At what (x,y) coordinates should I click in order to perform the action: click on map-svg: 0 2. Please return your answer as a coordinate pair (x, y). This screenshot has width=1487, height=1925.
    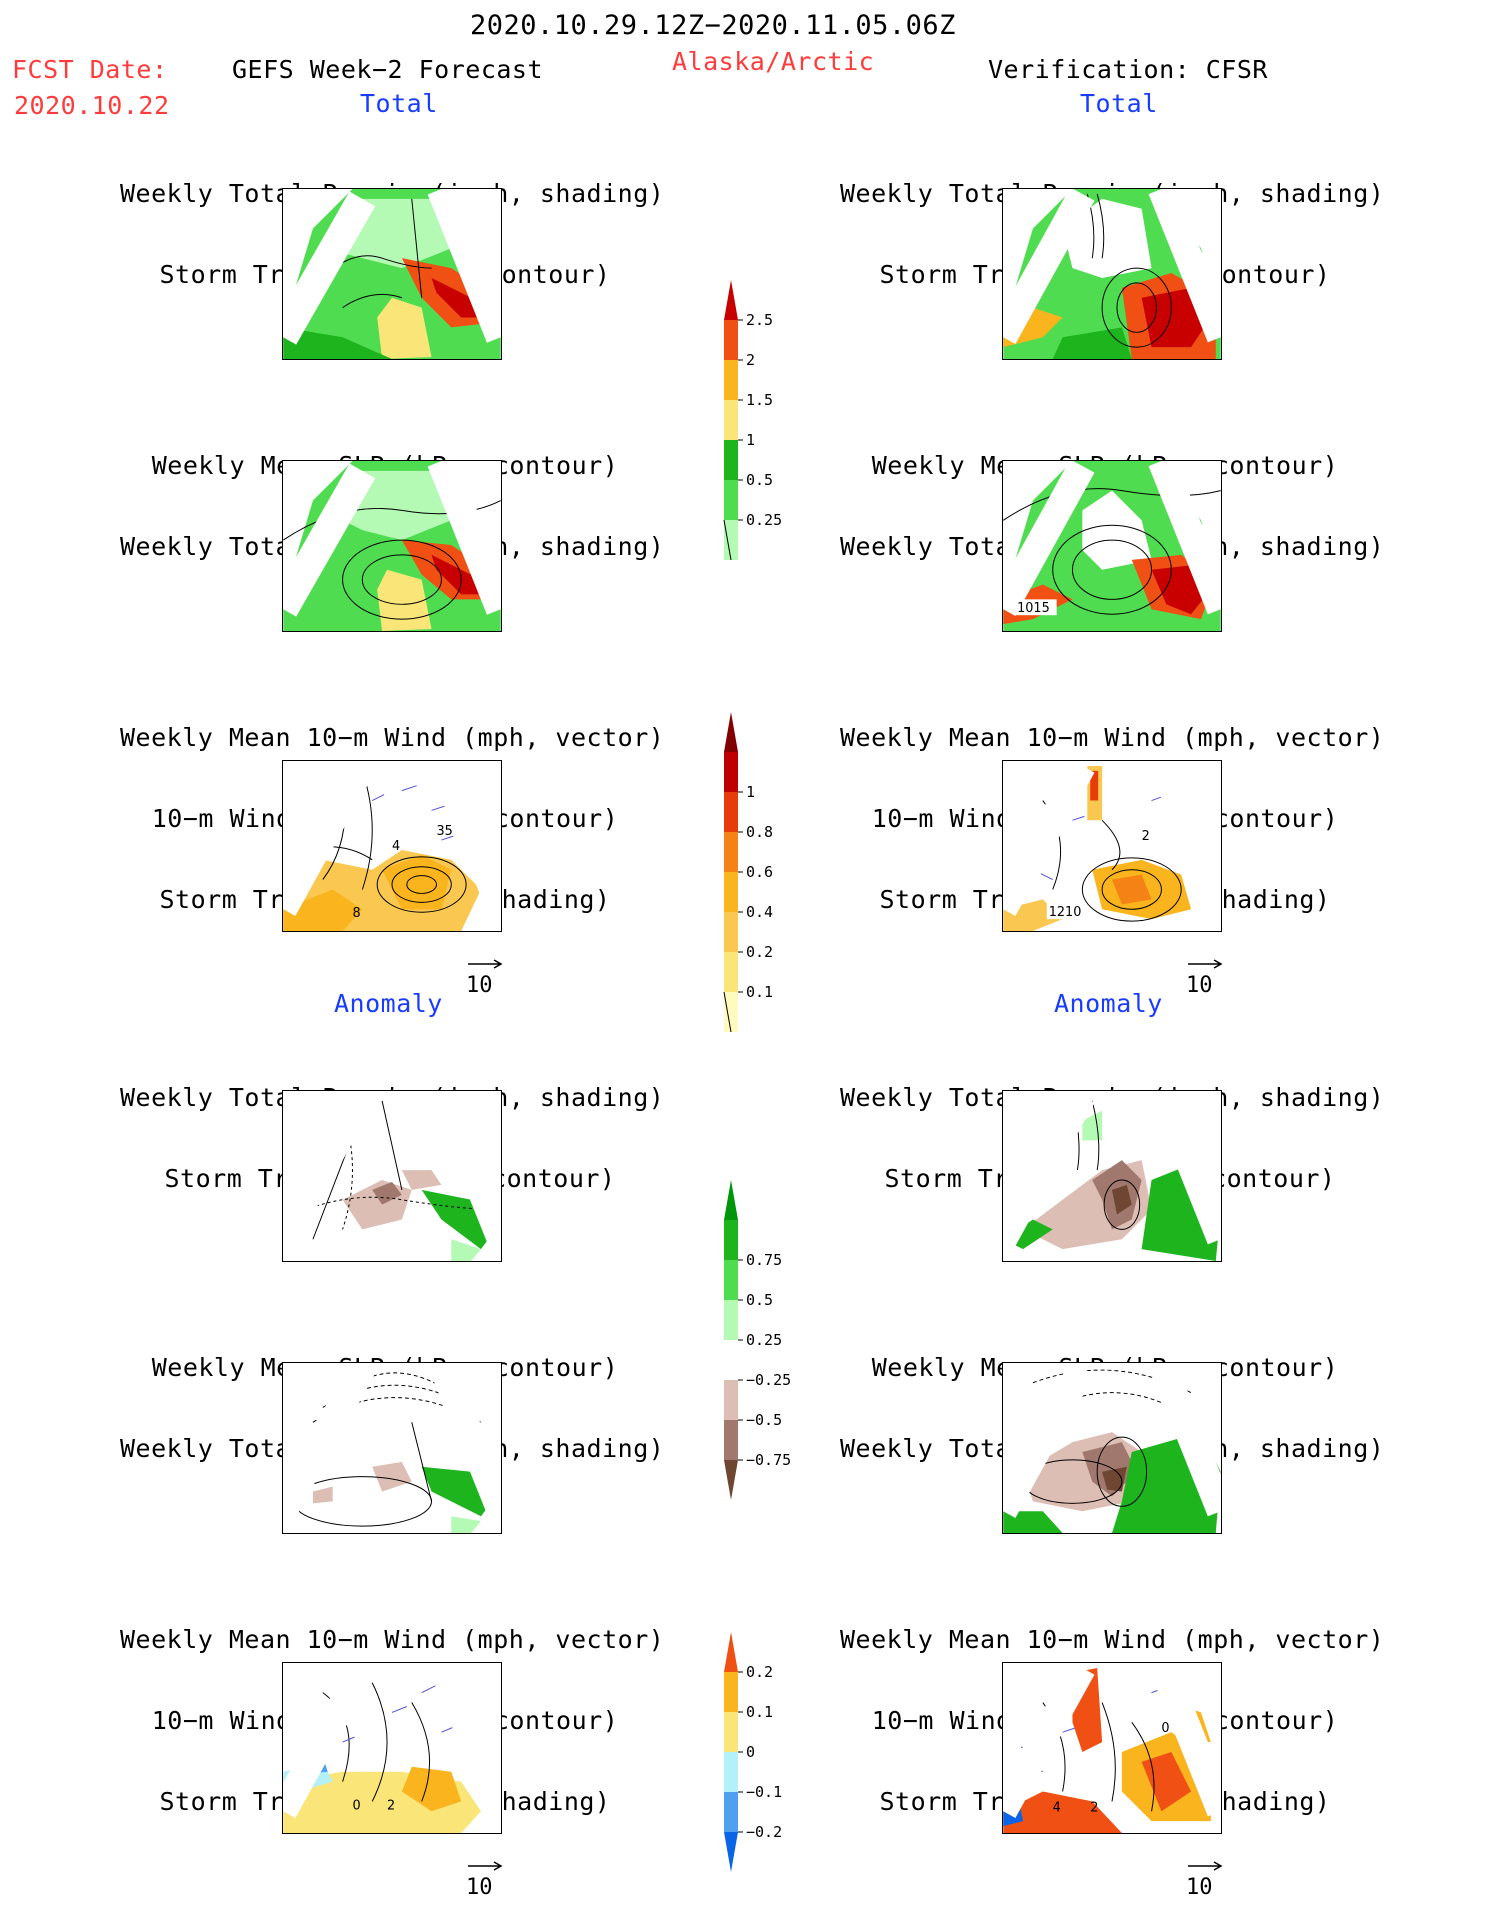
    Looking at the image, I should click on (392, 1748).